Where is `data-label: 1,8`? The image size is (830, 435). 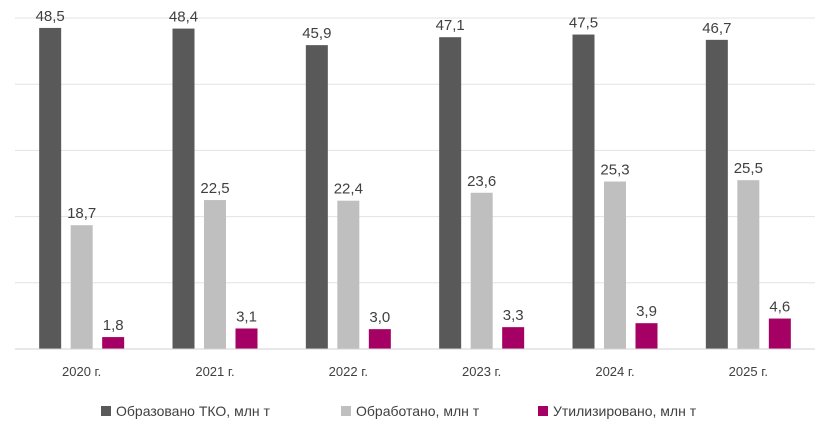
data-label: 1,8 is located at coordinates (113, 325).